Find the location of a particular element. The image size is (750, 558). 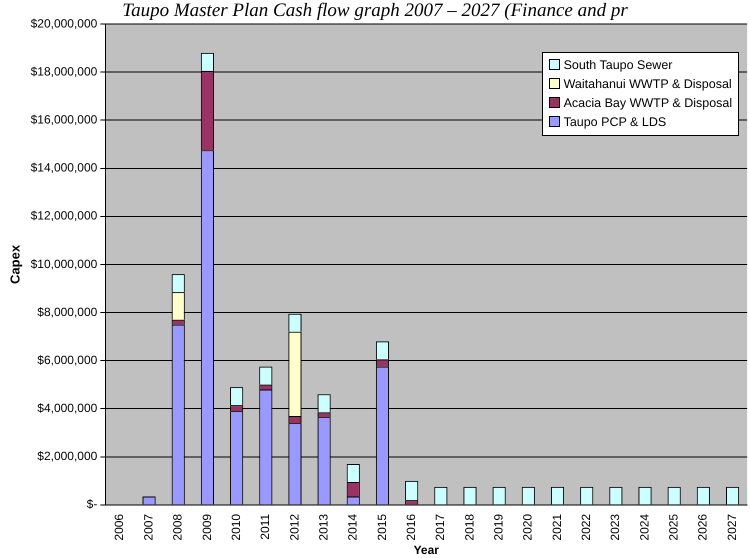

y-tick-label: $2,000,000 is located at coordinates (67, 456).